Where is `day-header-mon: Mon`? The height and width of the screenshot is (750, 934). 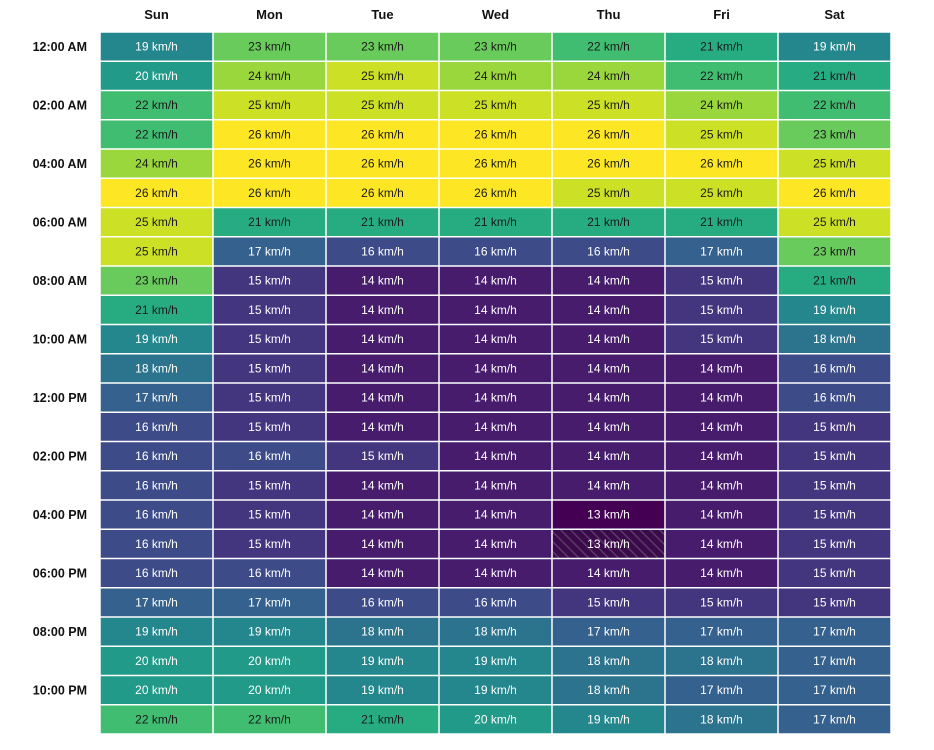
day-header-mon: Mon is located at coordinates (269, 14).